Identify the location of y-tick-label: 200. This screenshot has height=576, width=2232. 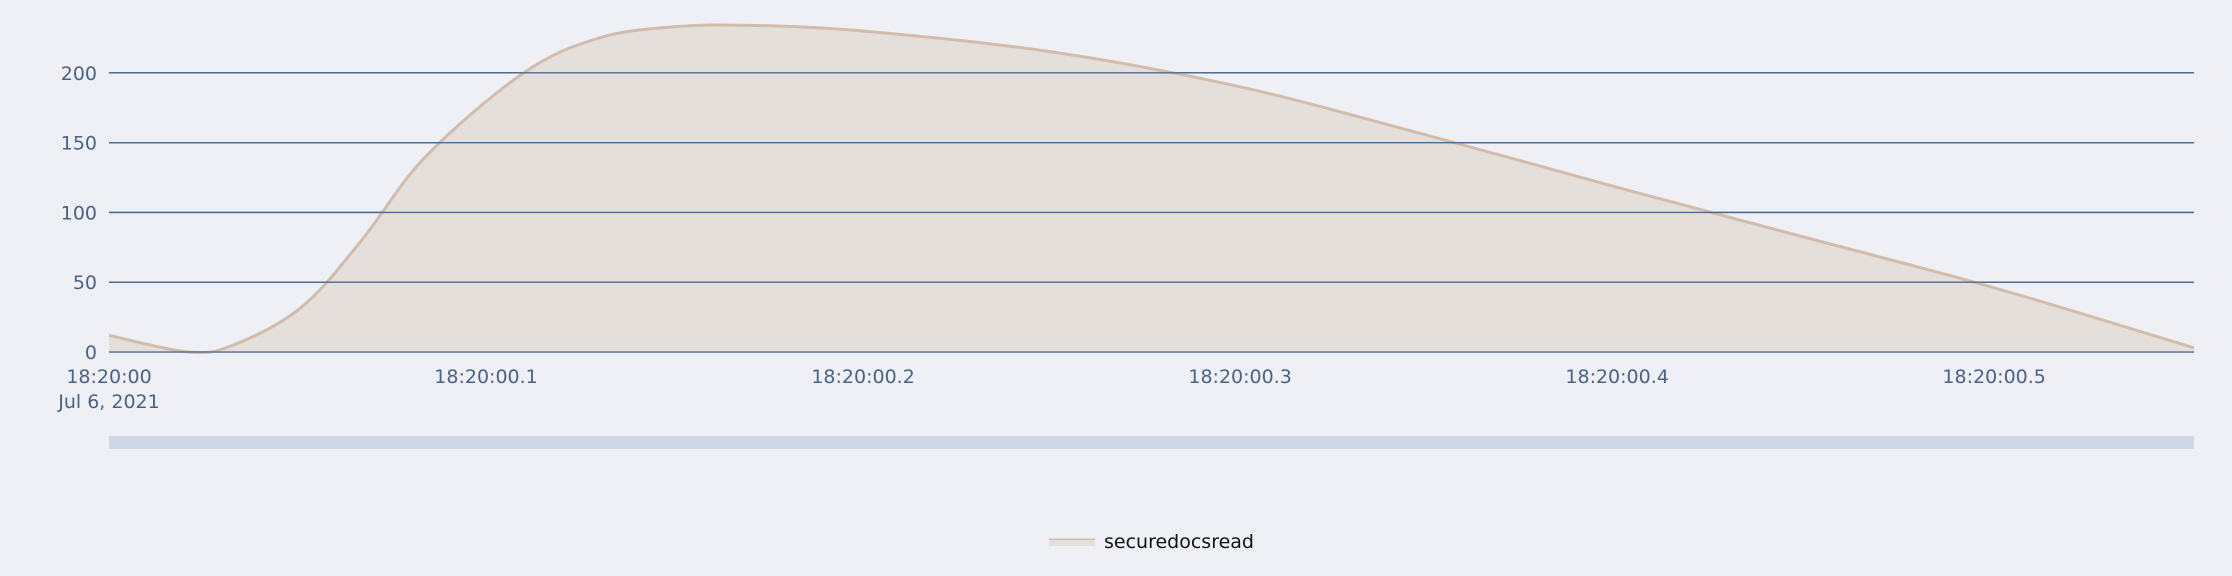
(79, 74).